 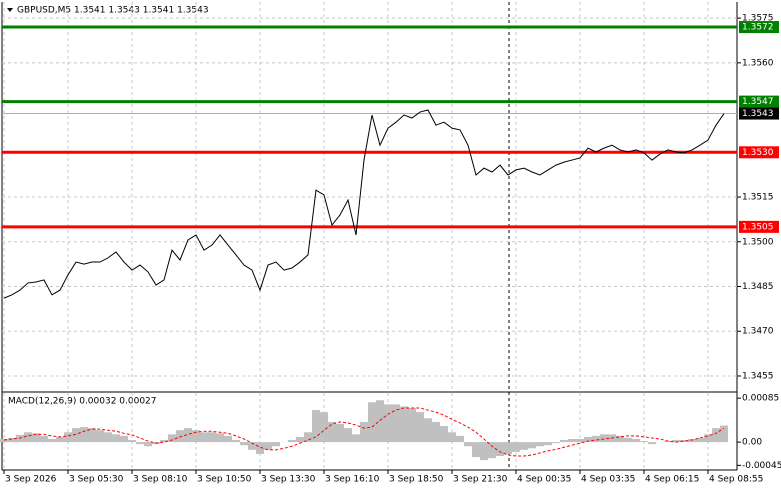 I want to click on y-tick-label: -0.00045, so click(x=761, y=466).